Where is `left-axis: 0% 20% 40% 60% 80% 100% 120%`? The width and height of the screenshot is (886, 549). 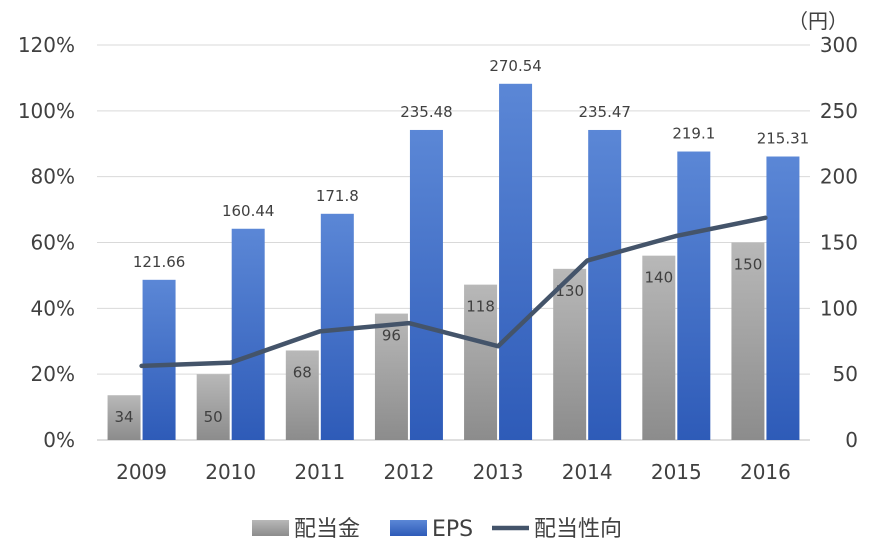
left-axis: 0% 20% 40% 60% 80% 100% 120% is located at coordinates (46, 242).